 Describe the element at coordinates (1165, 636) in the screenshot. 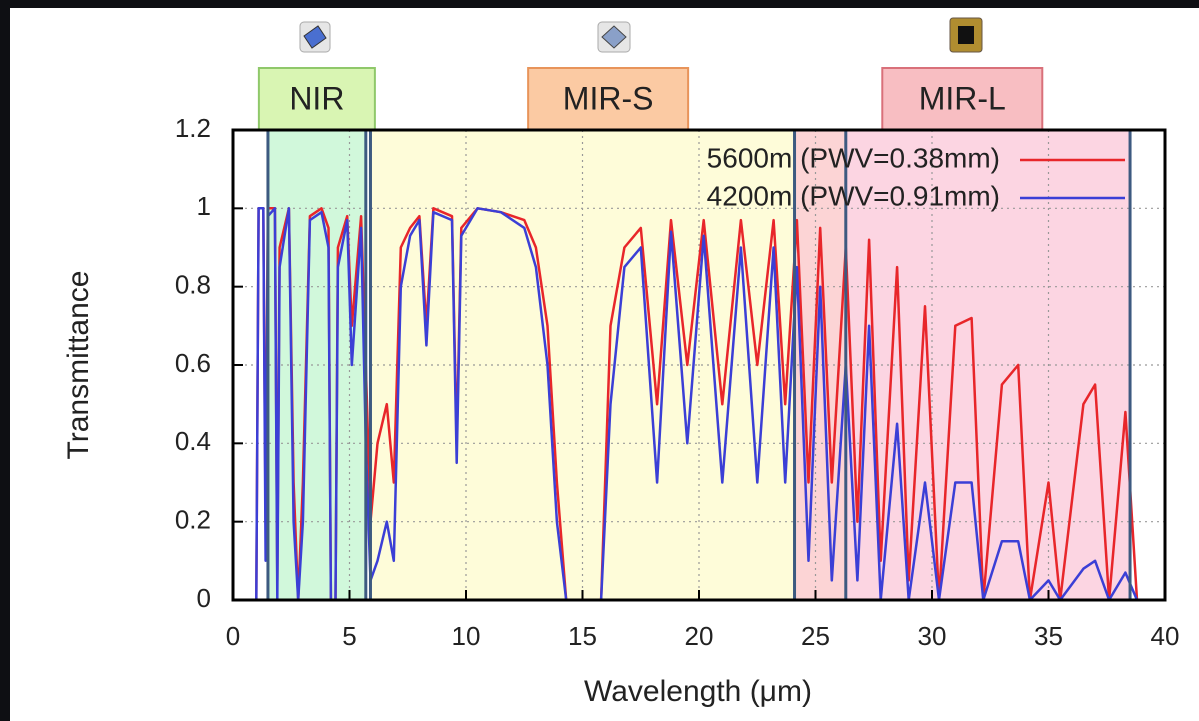

I see `x-tick-label: 40` at that location.